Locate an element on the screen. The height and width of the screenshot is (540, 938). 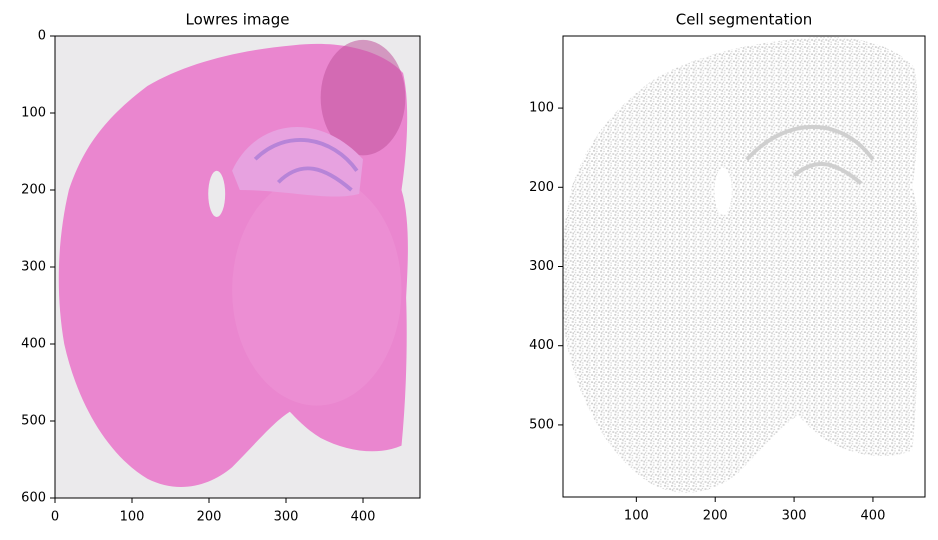
panel-title: Lowres image is located at coordinates (238, 20).